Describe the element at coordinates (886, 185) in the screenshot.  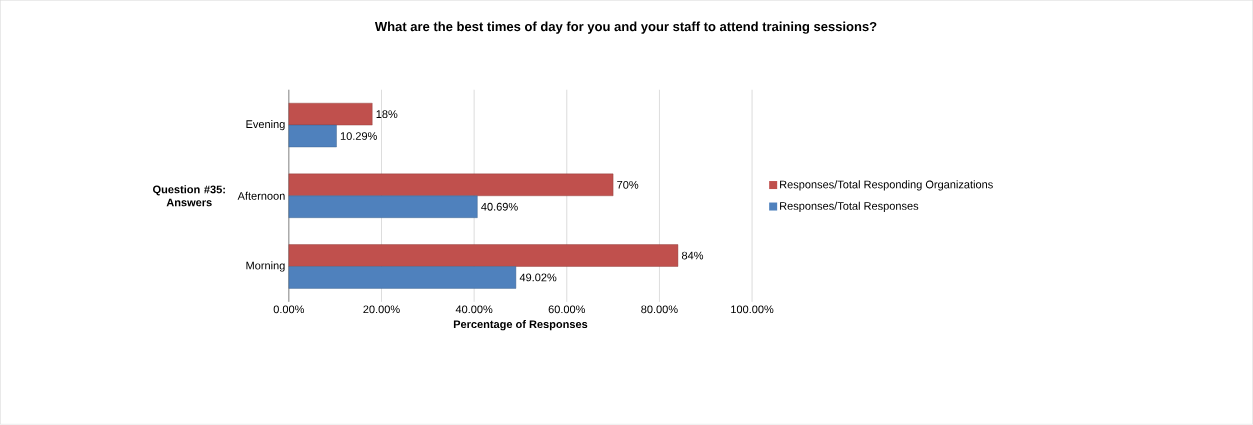
I see `legend-label: Responses/Total Responding Organizations` at that location.